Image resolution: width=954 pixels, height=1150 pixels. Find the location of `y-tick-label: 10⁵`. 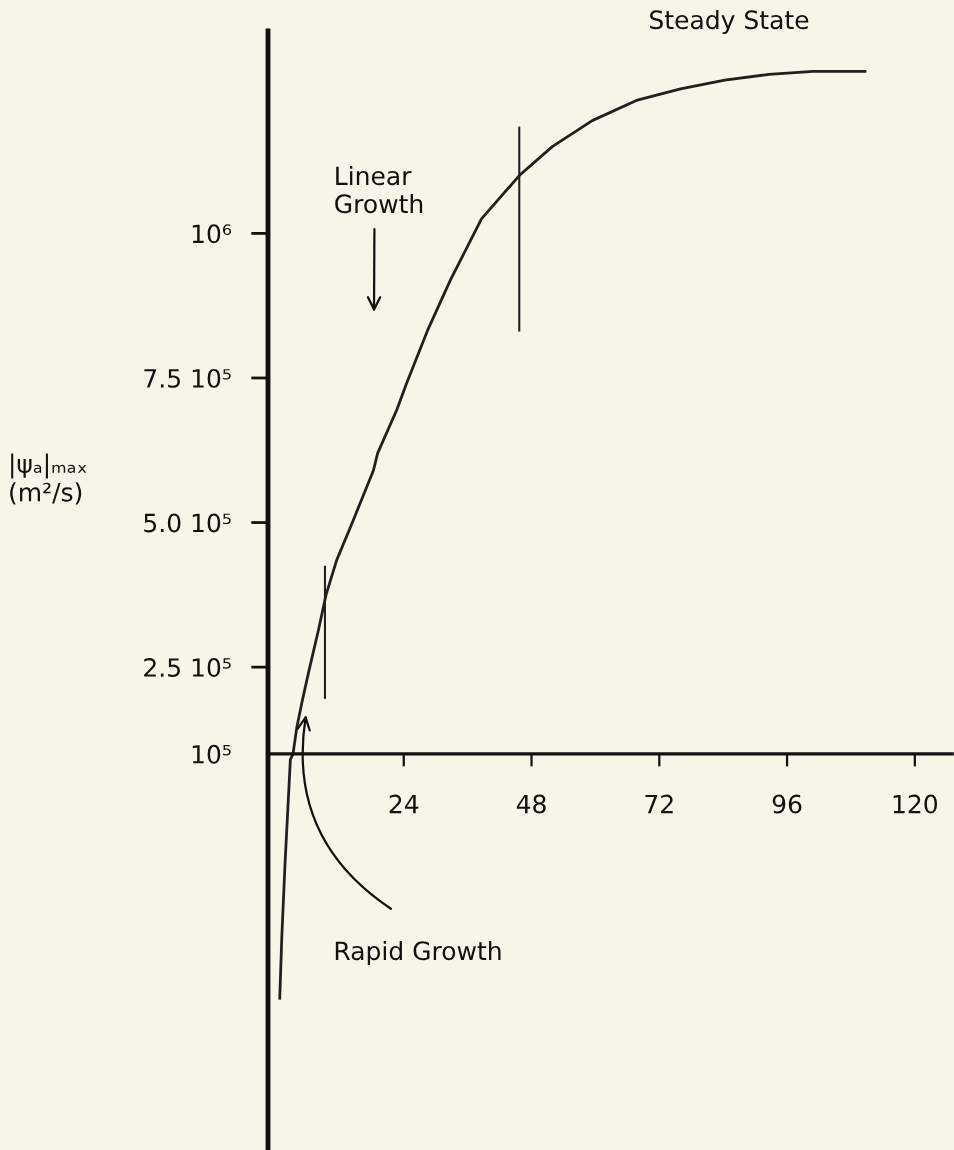

y-tick-label: 10⁵ is located at coordinates (211, 754).